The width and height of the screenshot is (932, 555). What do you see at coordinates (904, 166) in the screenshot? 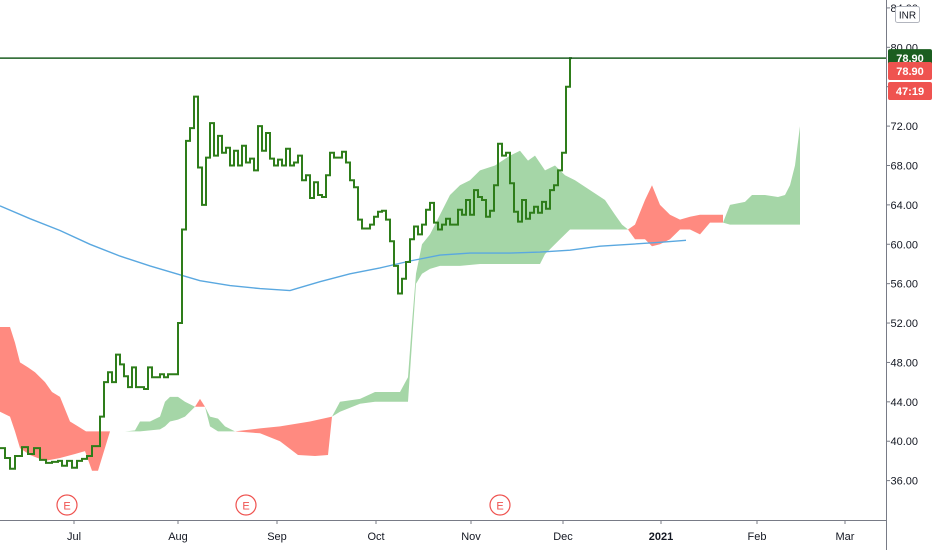
I see `y-tick-label: 68.00` at bounding box center [904, 166].